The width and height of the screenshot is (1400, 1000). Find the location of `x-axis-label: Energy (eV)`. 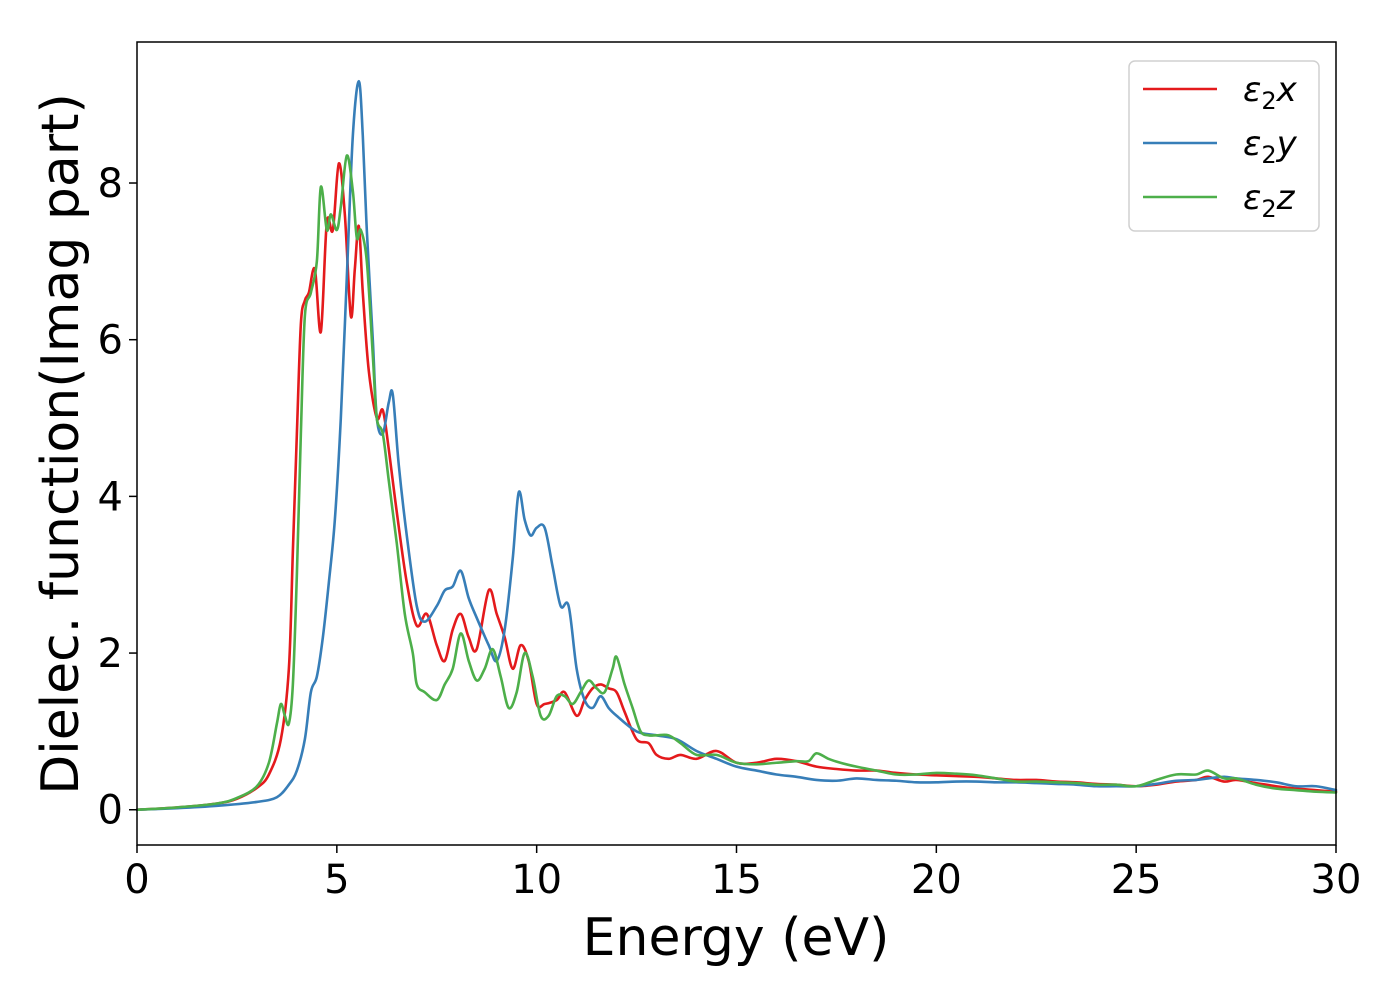

x-axis-label: Energy (eV) is located at coordinates (736, 938).